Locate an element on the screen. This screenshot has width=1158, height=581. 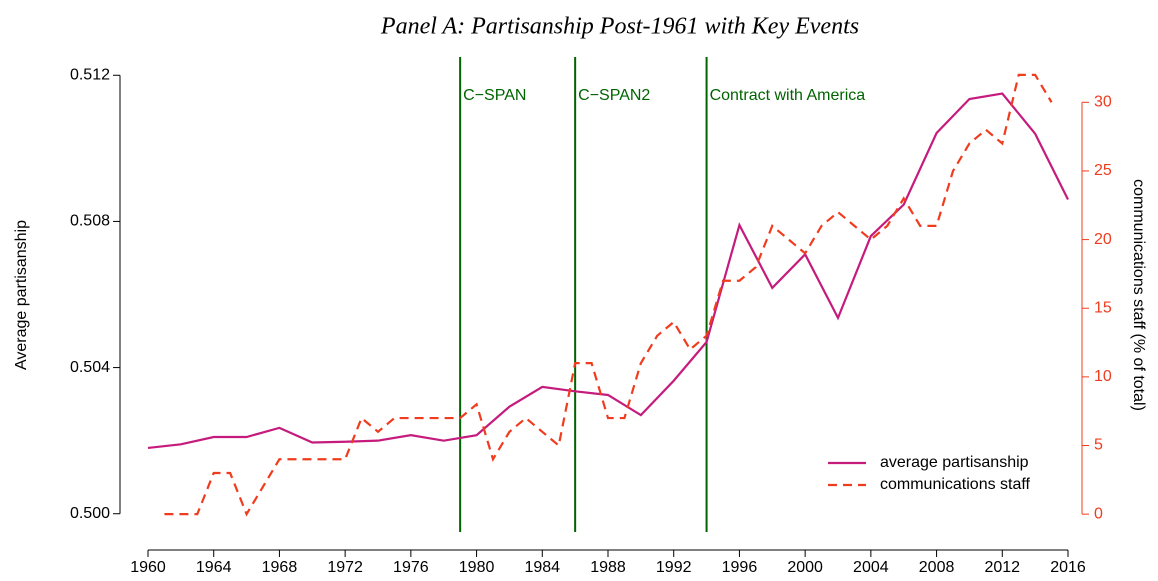
y2-tick-label: 15 is located at coordinates (1103, 307).